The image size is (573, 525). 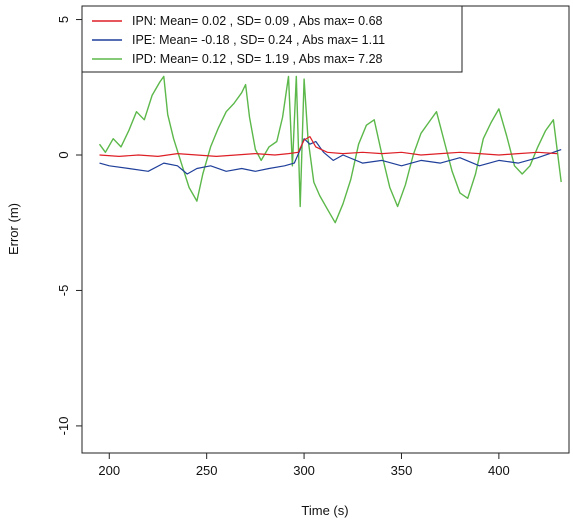 I want to click on y-axis-label: Error (m), so click(x=13, y=229).